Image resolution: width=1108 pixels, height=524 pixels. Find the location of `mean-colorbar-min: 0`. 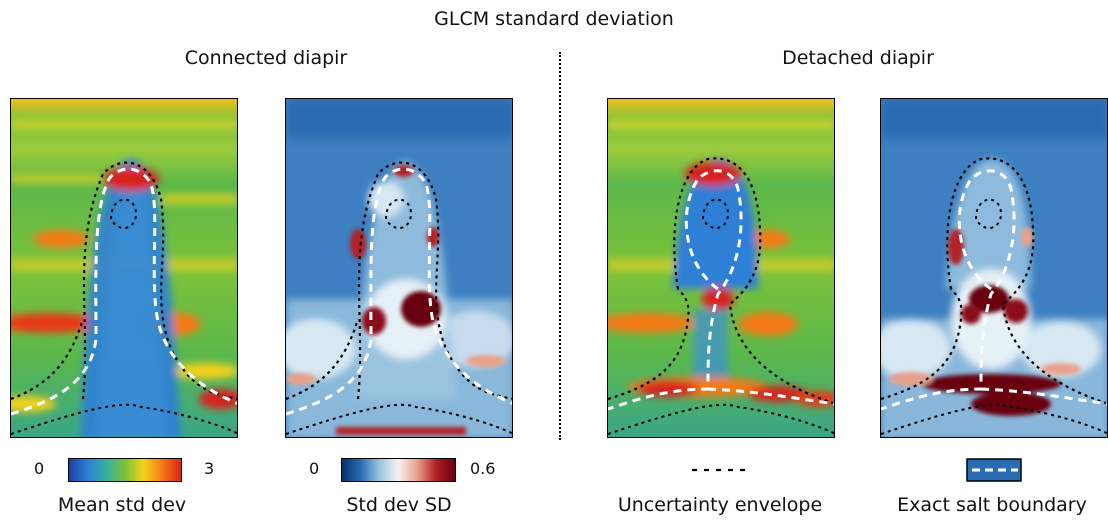

mean-colorbar-min: 0 is located at coordinates (39, 468).